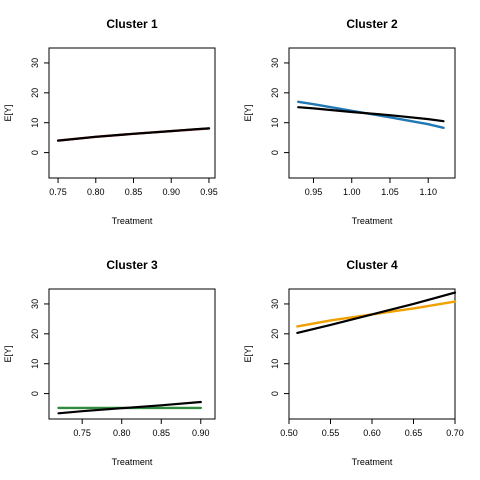  Describe the element at coordinates (372, 265) in the screenshot. I see `panel-title: Cluster 4` at that location.